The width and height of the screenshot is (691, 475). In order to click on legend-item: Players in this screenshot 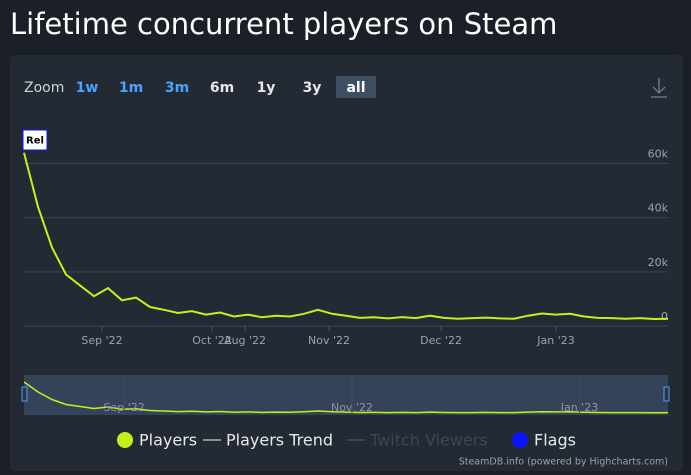, I will do `click(168, 440)`.